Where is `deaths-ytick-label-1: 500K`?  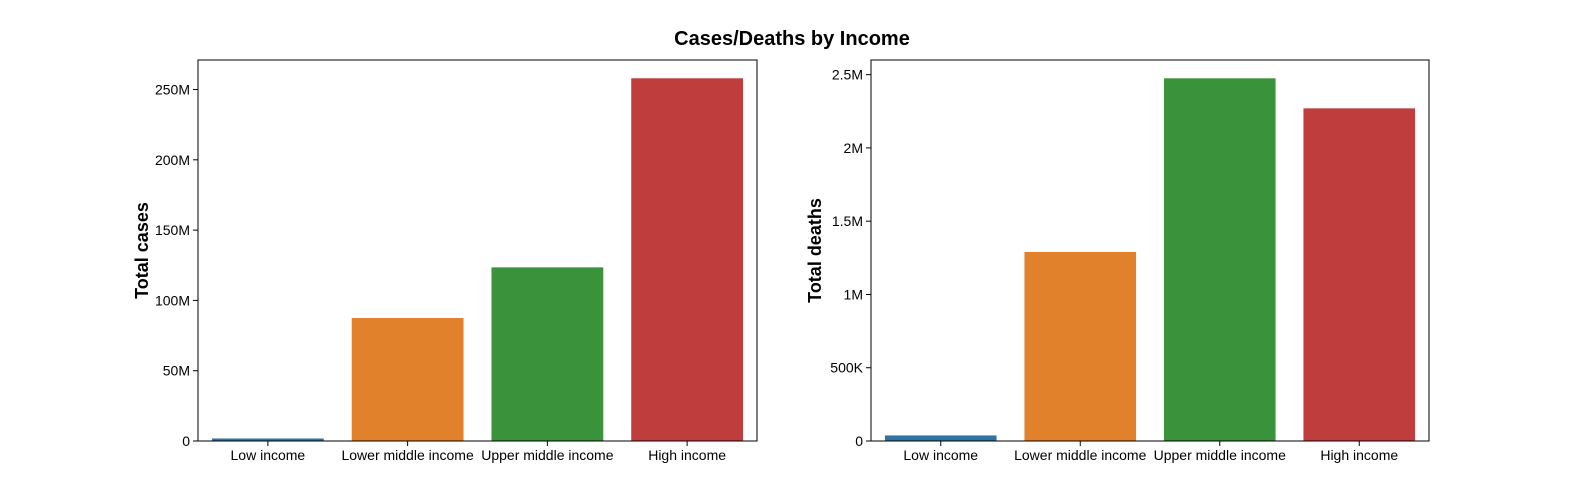
deaths-ytick-label-1: 500K is located at coordinates (846, 368).